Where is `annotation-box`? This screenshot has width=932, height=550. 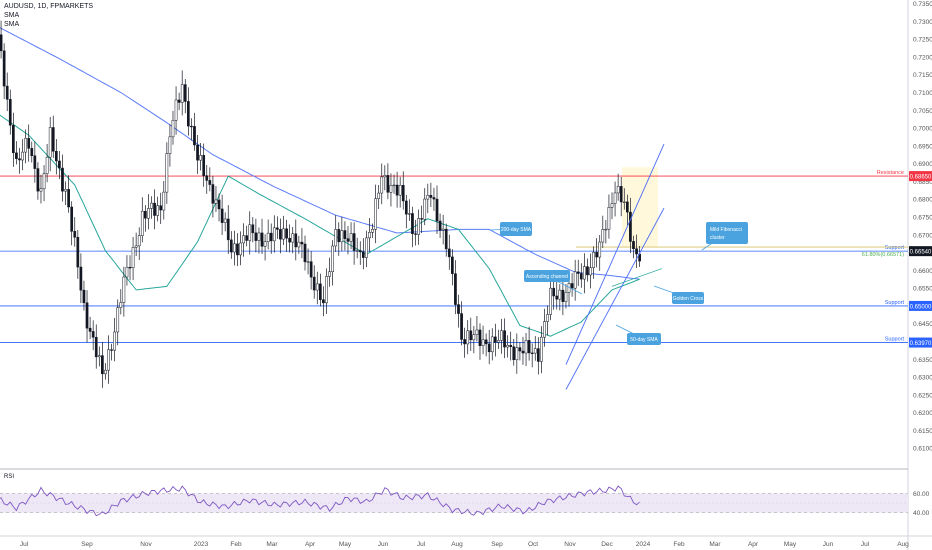 annotation-box is located at coordinates (644, 339).